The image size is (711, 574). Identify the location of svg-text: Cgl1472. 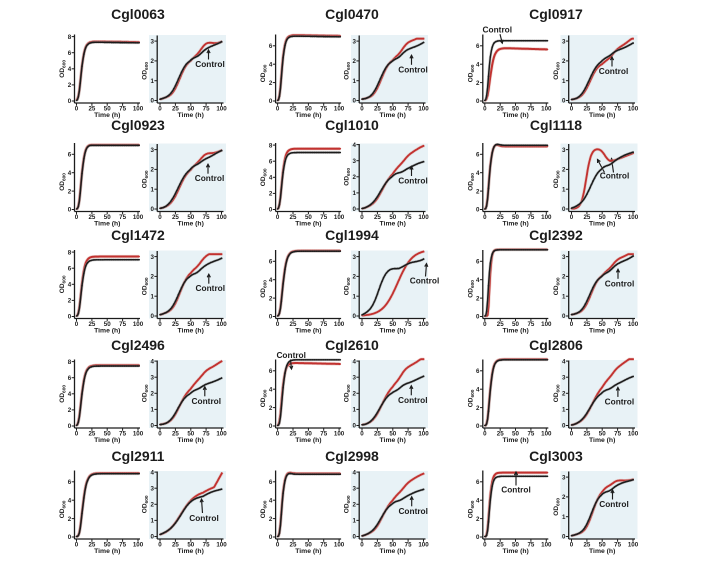
(138, 235).